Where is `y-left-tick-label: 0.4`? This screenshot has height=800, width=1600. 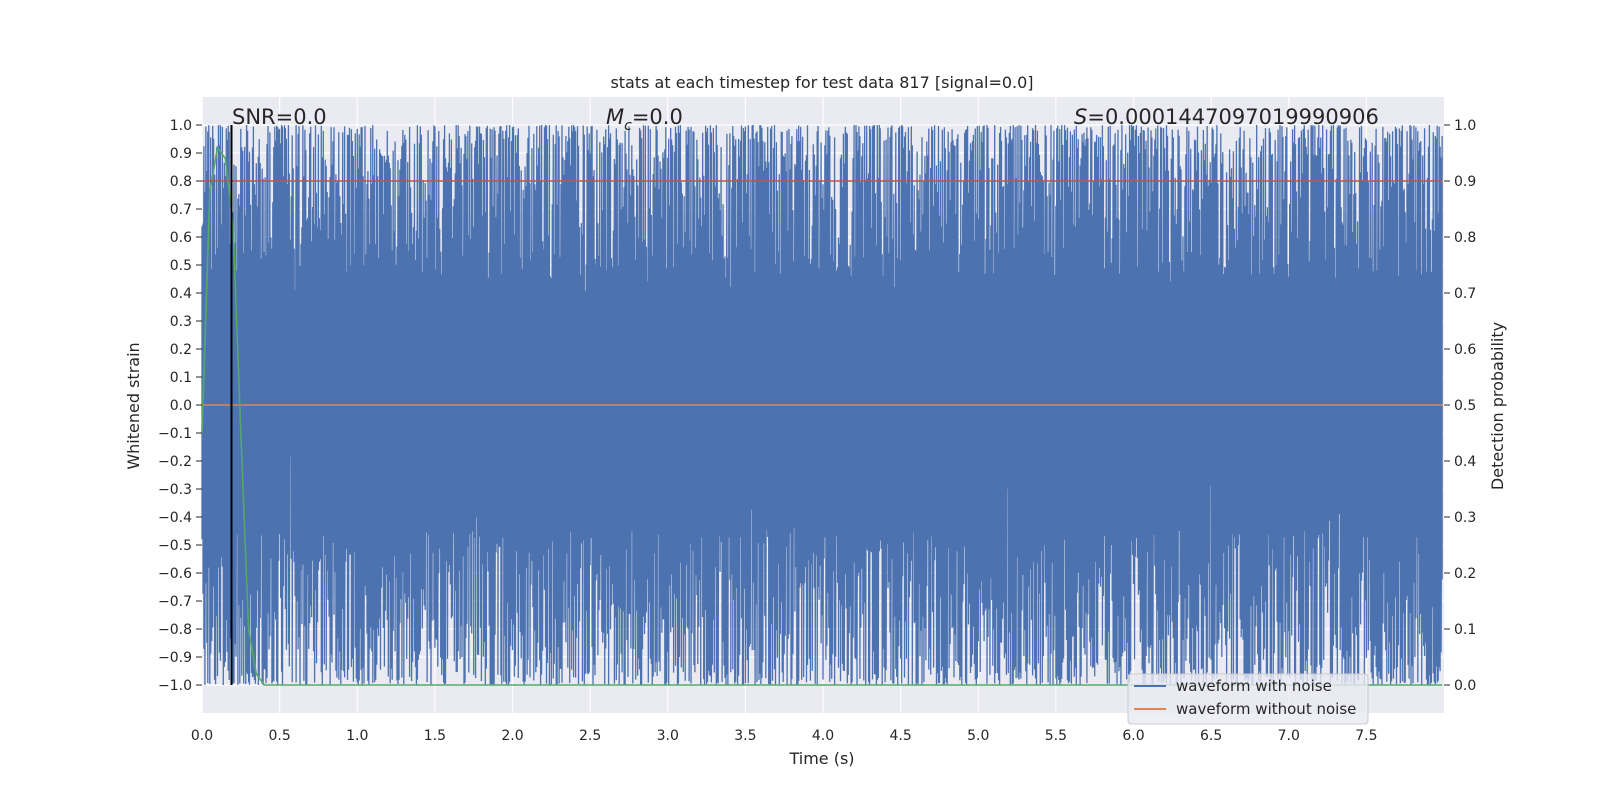
y-left-tick-label: 0.4 is located at coordinates (181, 294).